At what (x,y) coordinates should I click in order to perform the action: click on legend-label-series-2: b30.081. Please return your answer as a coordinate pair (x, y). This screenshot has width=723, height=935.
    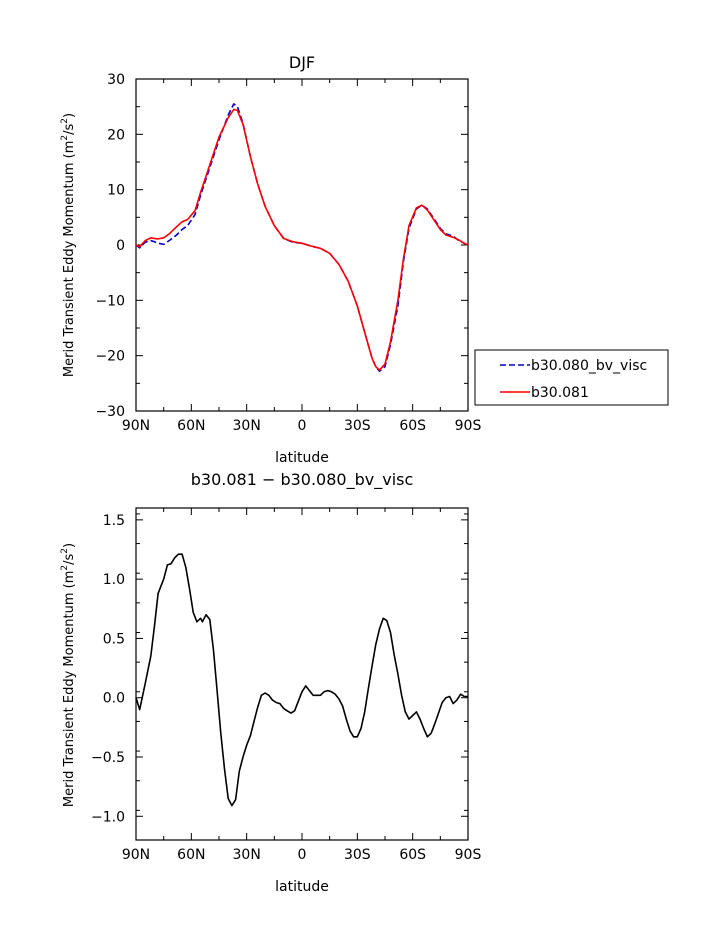
    Looking at the image, I should click on (560, 393).